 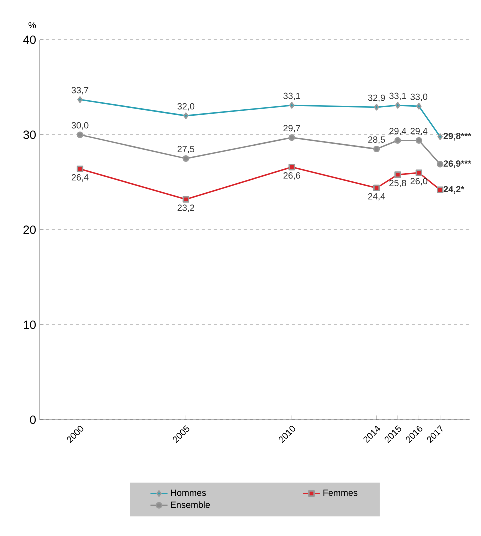 What do you see at coordinates (398, 184) in the screenshot?
I see `data-label: 25,8` at bounding box center [398, 184].